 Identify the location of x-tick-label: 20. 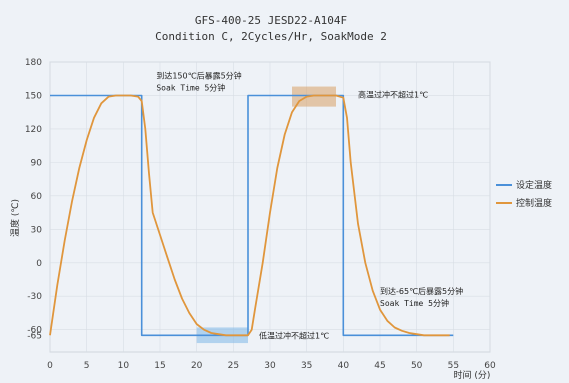
(197, 366).